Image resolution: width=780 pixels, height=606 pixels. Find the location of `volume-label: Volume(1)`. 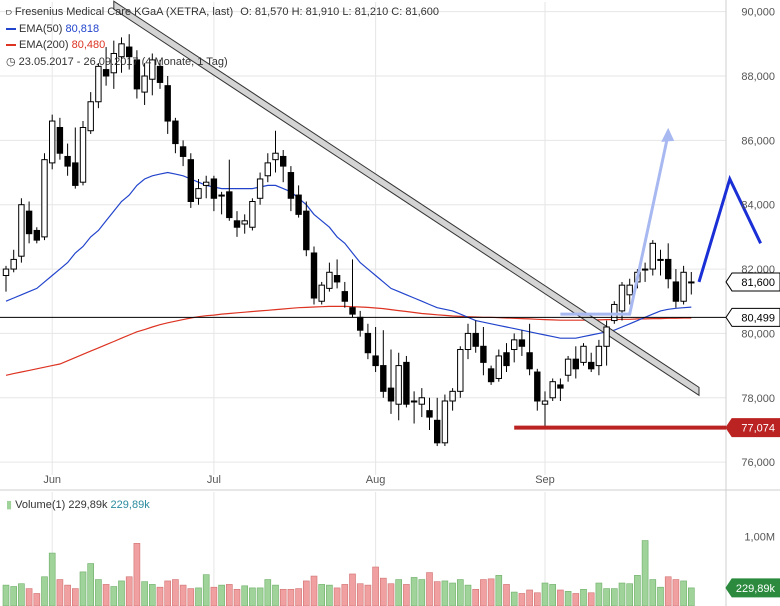

volume-label: Volume(1) is located at coordinates (40, 505).